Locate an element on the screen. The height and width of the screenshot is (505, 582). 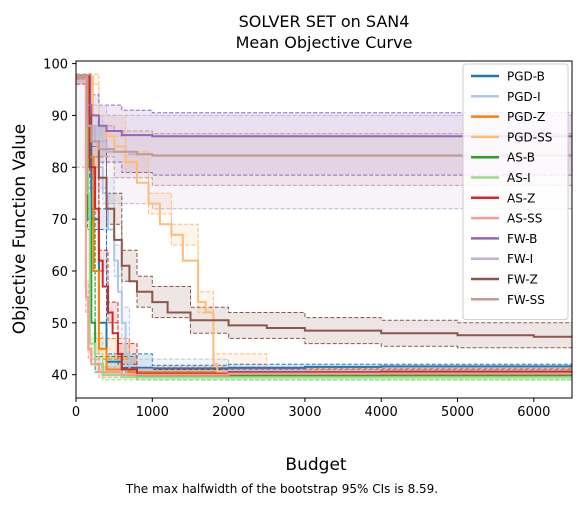
y-tick-label: 50 is located at coordinates (59, 324).